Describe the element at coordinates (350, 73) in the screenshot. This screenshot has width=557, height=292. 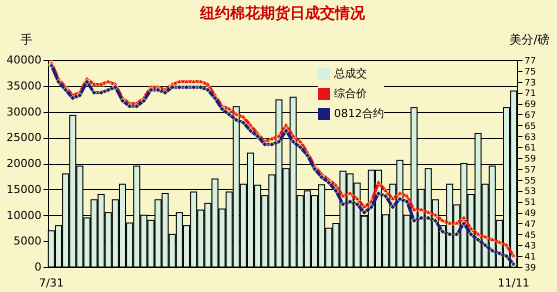
I see `legend-label: 总成交` at that location.